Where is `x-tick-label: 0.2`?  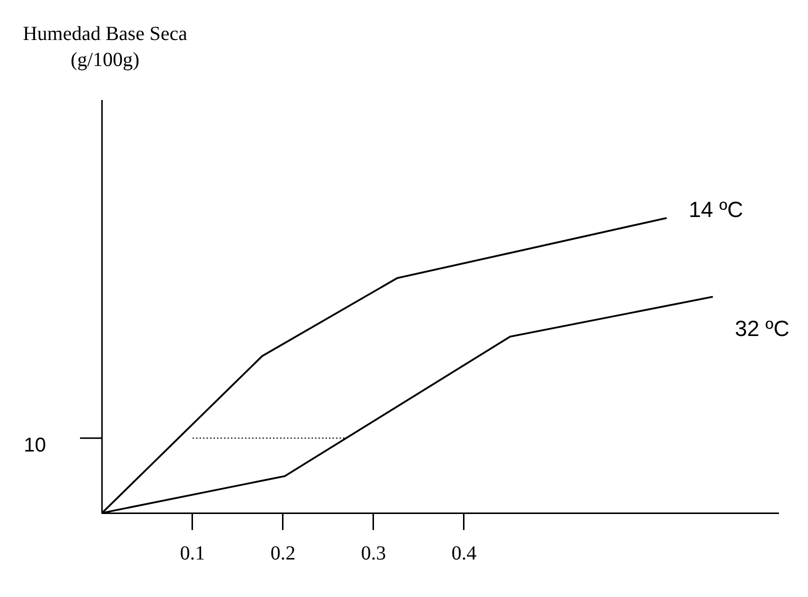
x-tick-label: 0.2 is located at coordinates (283, 553).